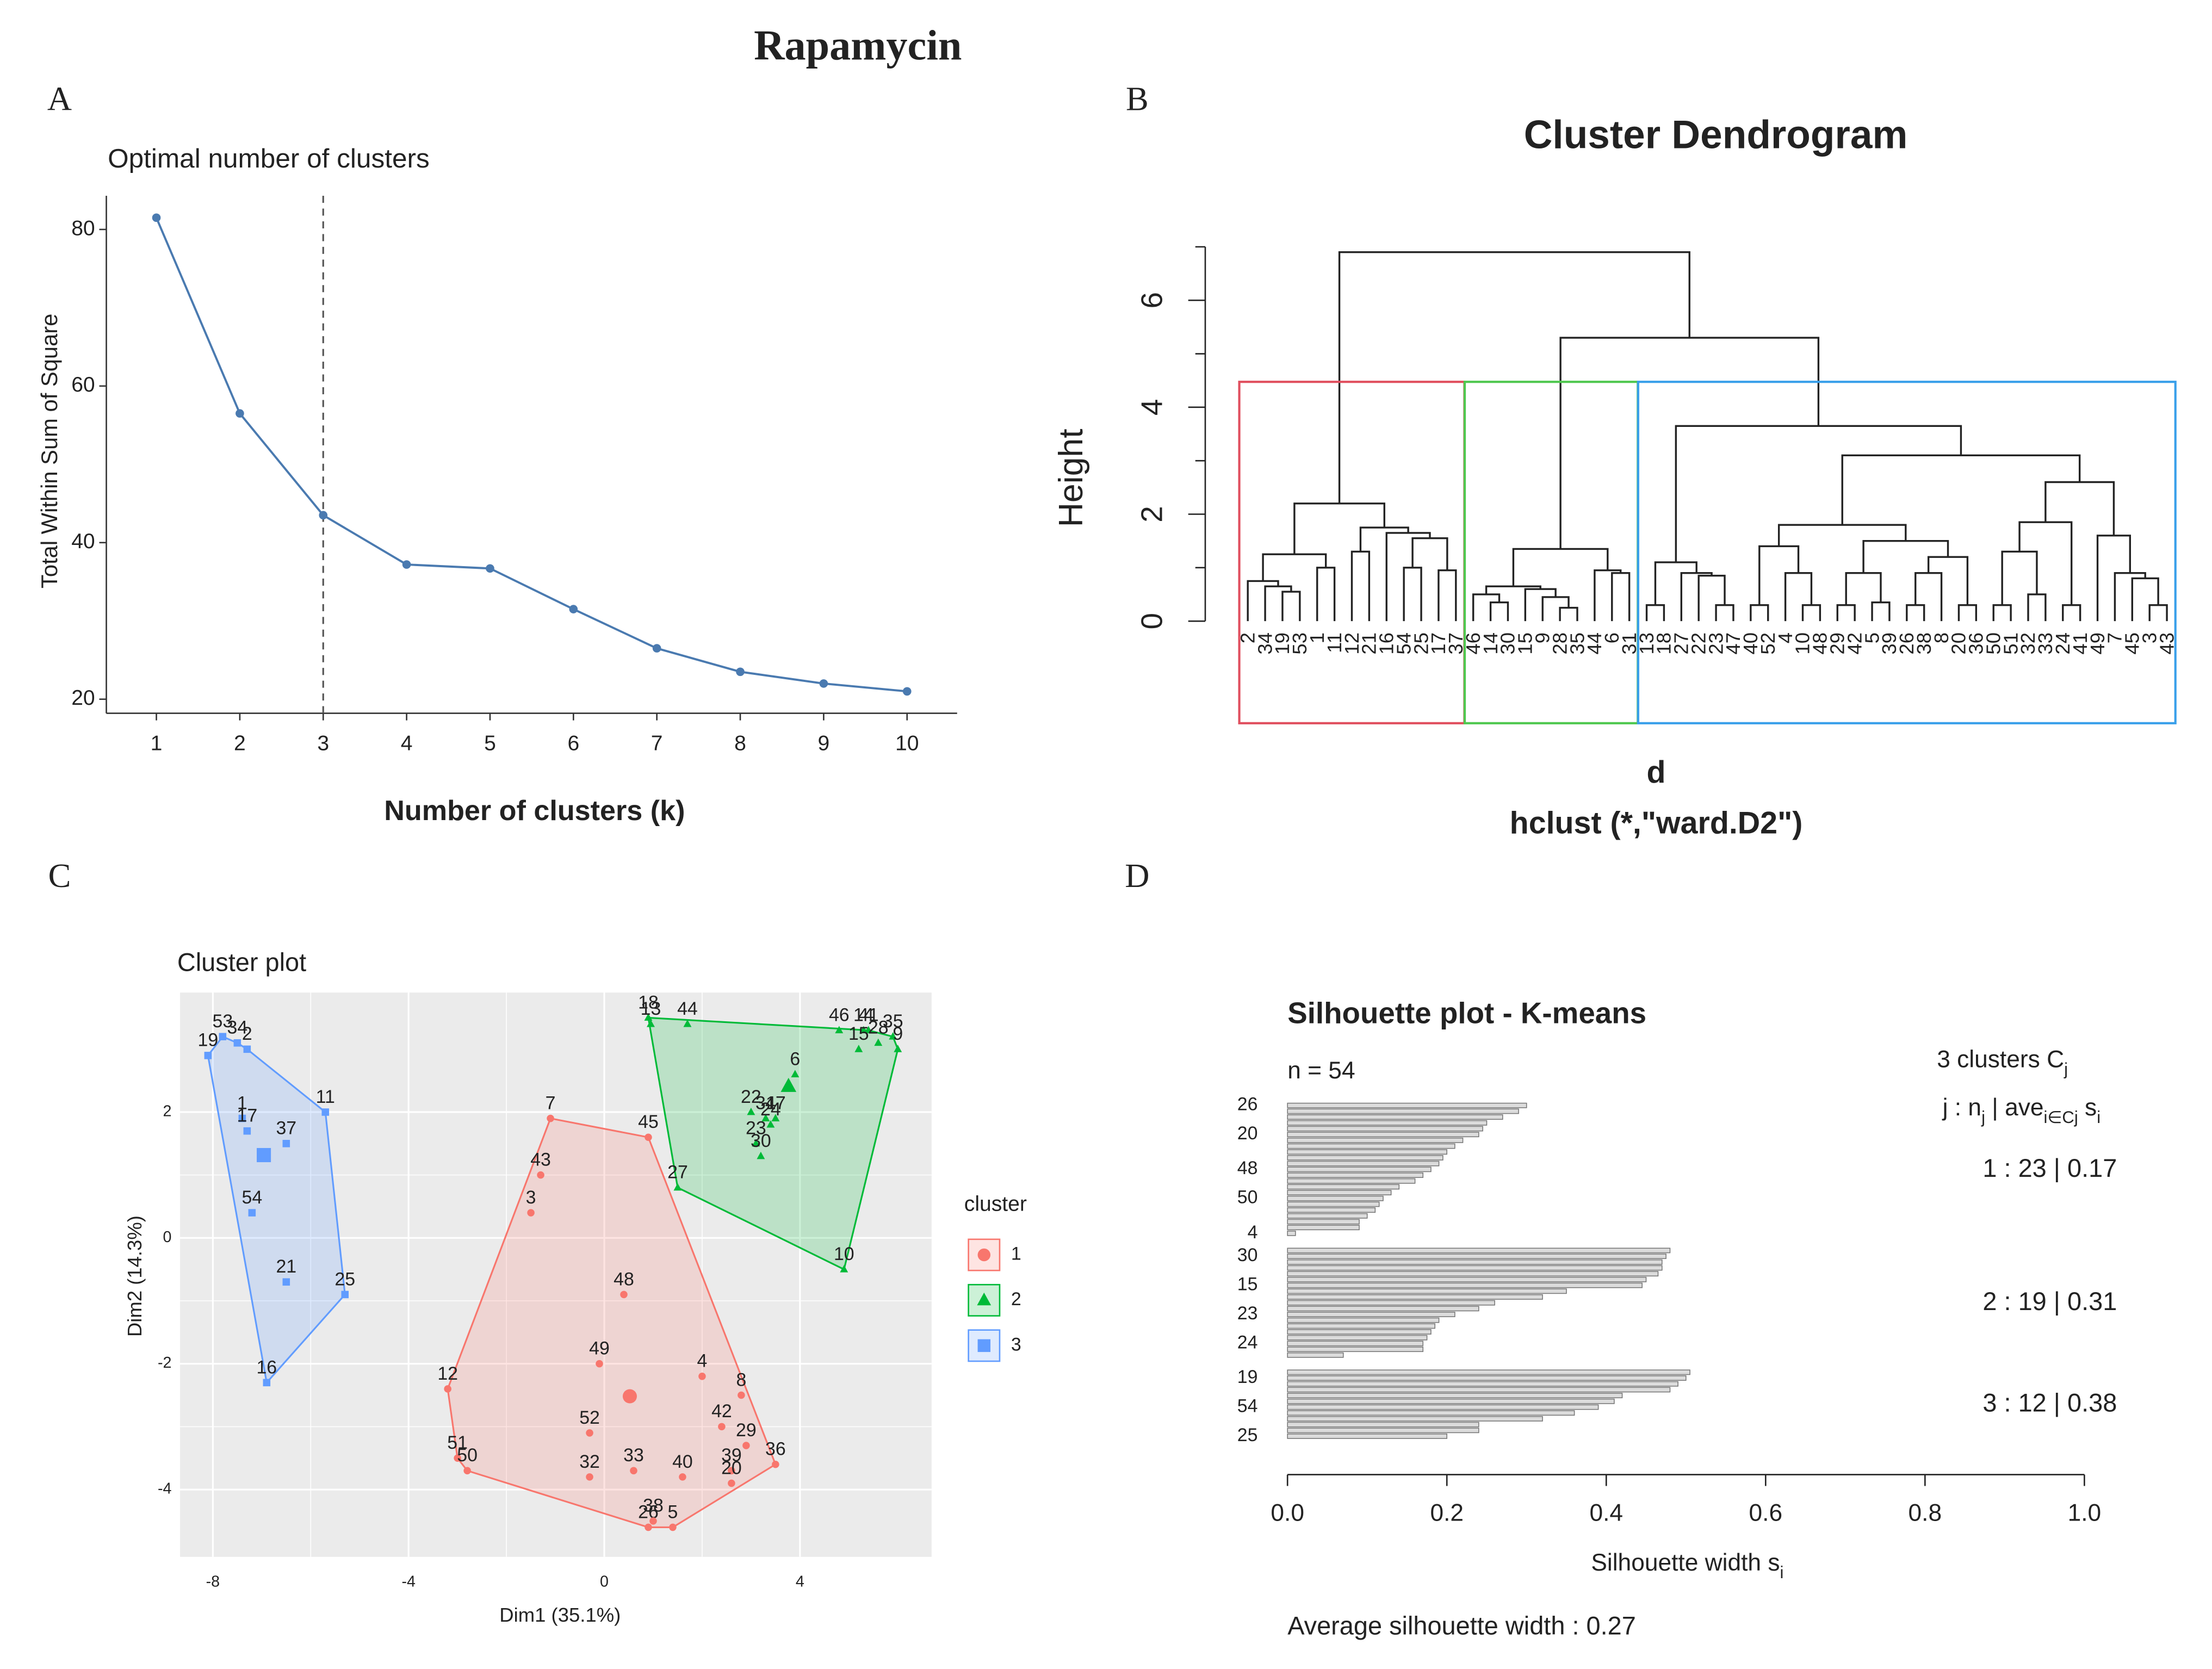  I want to click on clusters-header: 3 clusters Cj, so click(2003, 1062).